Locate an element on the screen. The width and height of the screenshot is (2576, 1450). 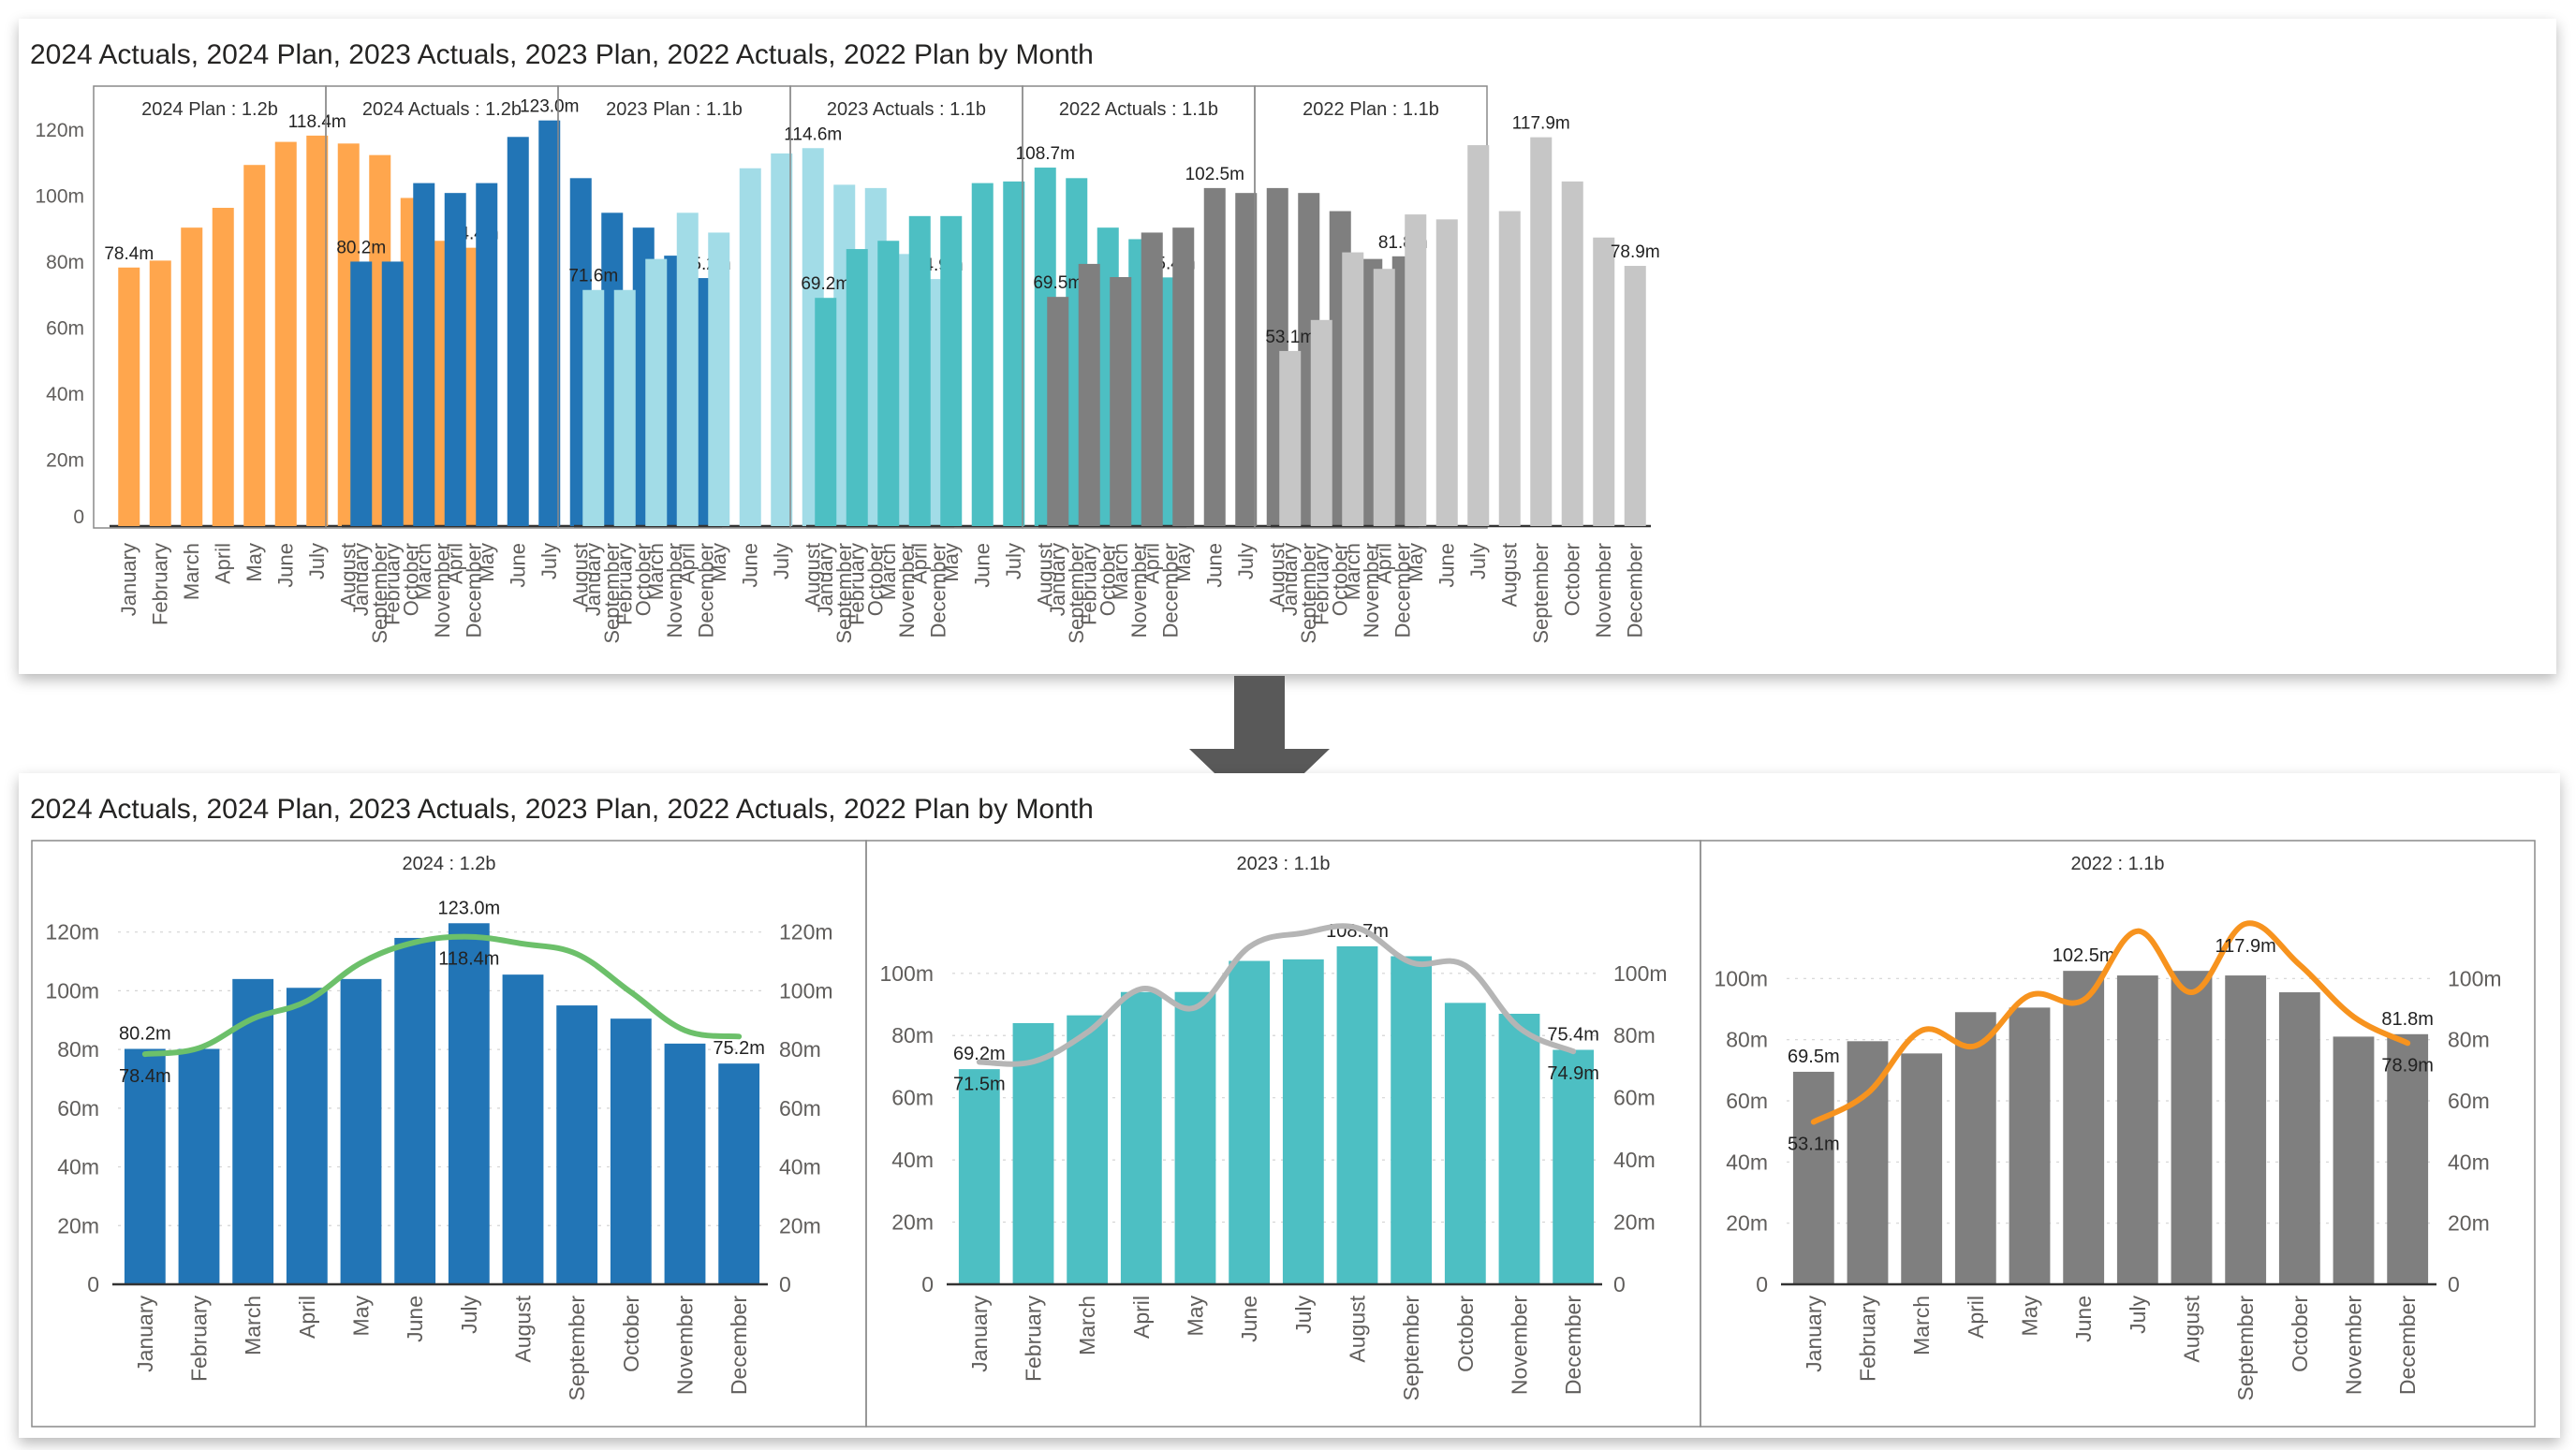
facet-title: 2022 Actuals : 1.1b is located at coordinates (1138, 109).